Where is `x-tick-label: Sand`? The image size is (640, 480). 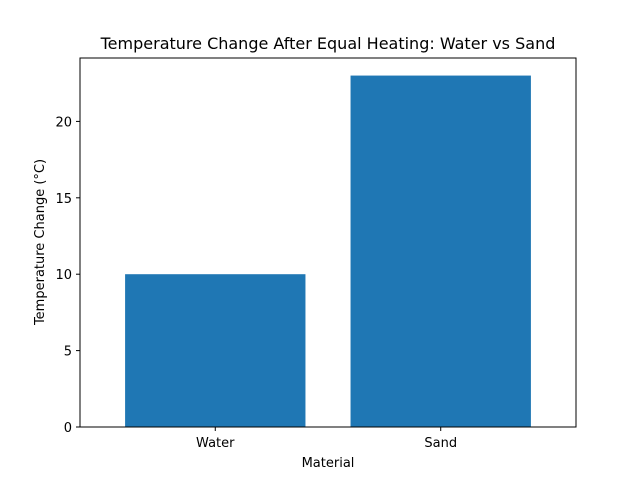 x-tick-label: Sand is located at coordinates (440, 443).